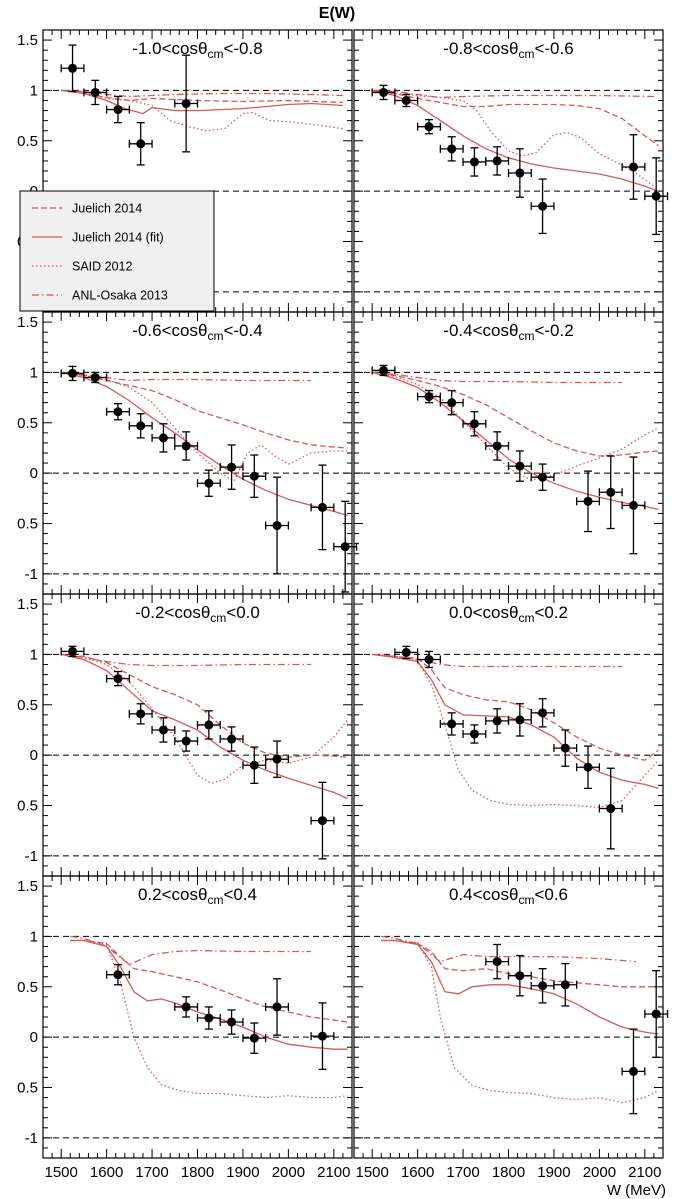 Image resolution: width=675 pixels, height=1199 pixels. What do you see at coordinates (553, 48) in the screenshot?
I see `panel-title-post: <-0.6` at bounding box center [553, 48].